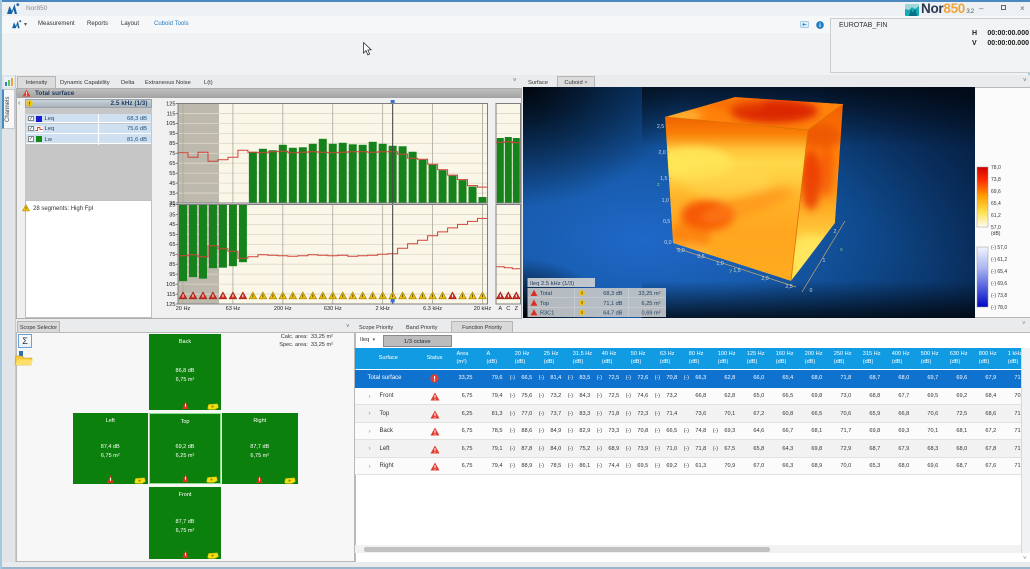 The width and height of the screenshot is (1030, 569). What do you see at coordinates (547, 314) in the screenshot?
I see `svg-text: R3C1` at bounding box center [547, 314].